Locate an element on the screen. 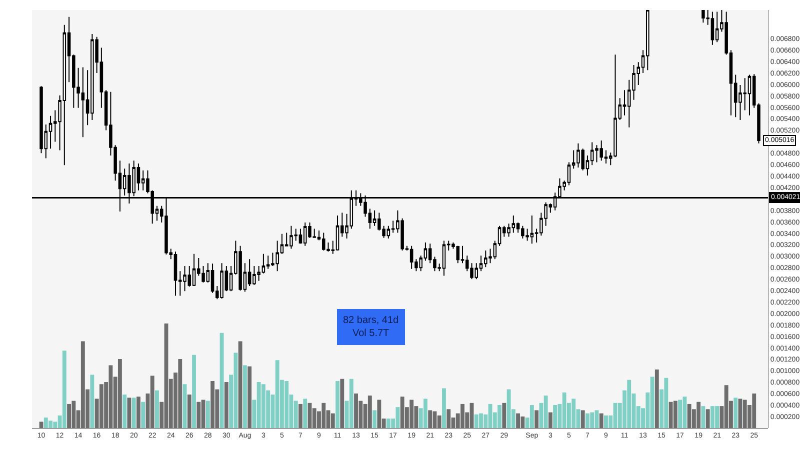 This screenshot has width=800, height=460. annotation: 82 bars, 41d Vol 5.7T is located at coordinates (371, 327).